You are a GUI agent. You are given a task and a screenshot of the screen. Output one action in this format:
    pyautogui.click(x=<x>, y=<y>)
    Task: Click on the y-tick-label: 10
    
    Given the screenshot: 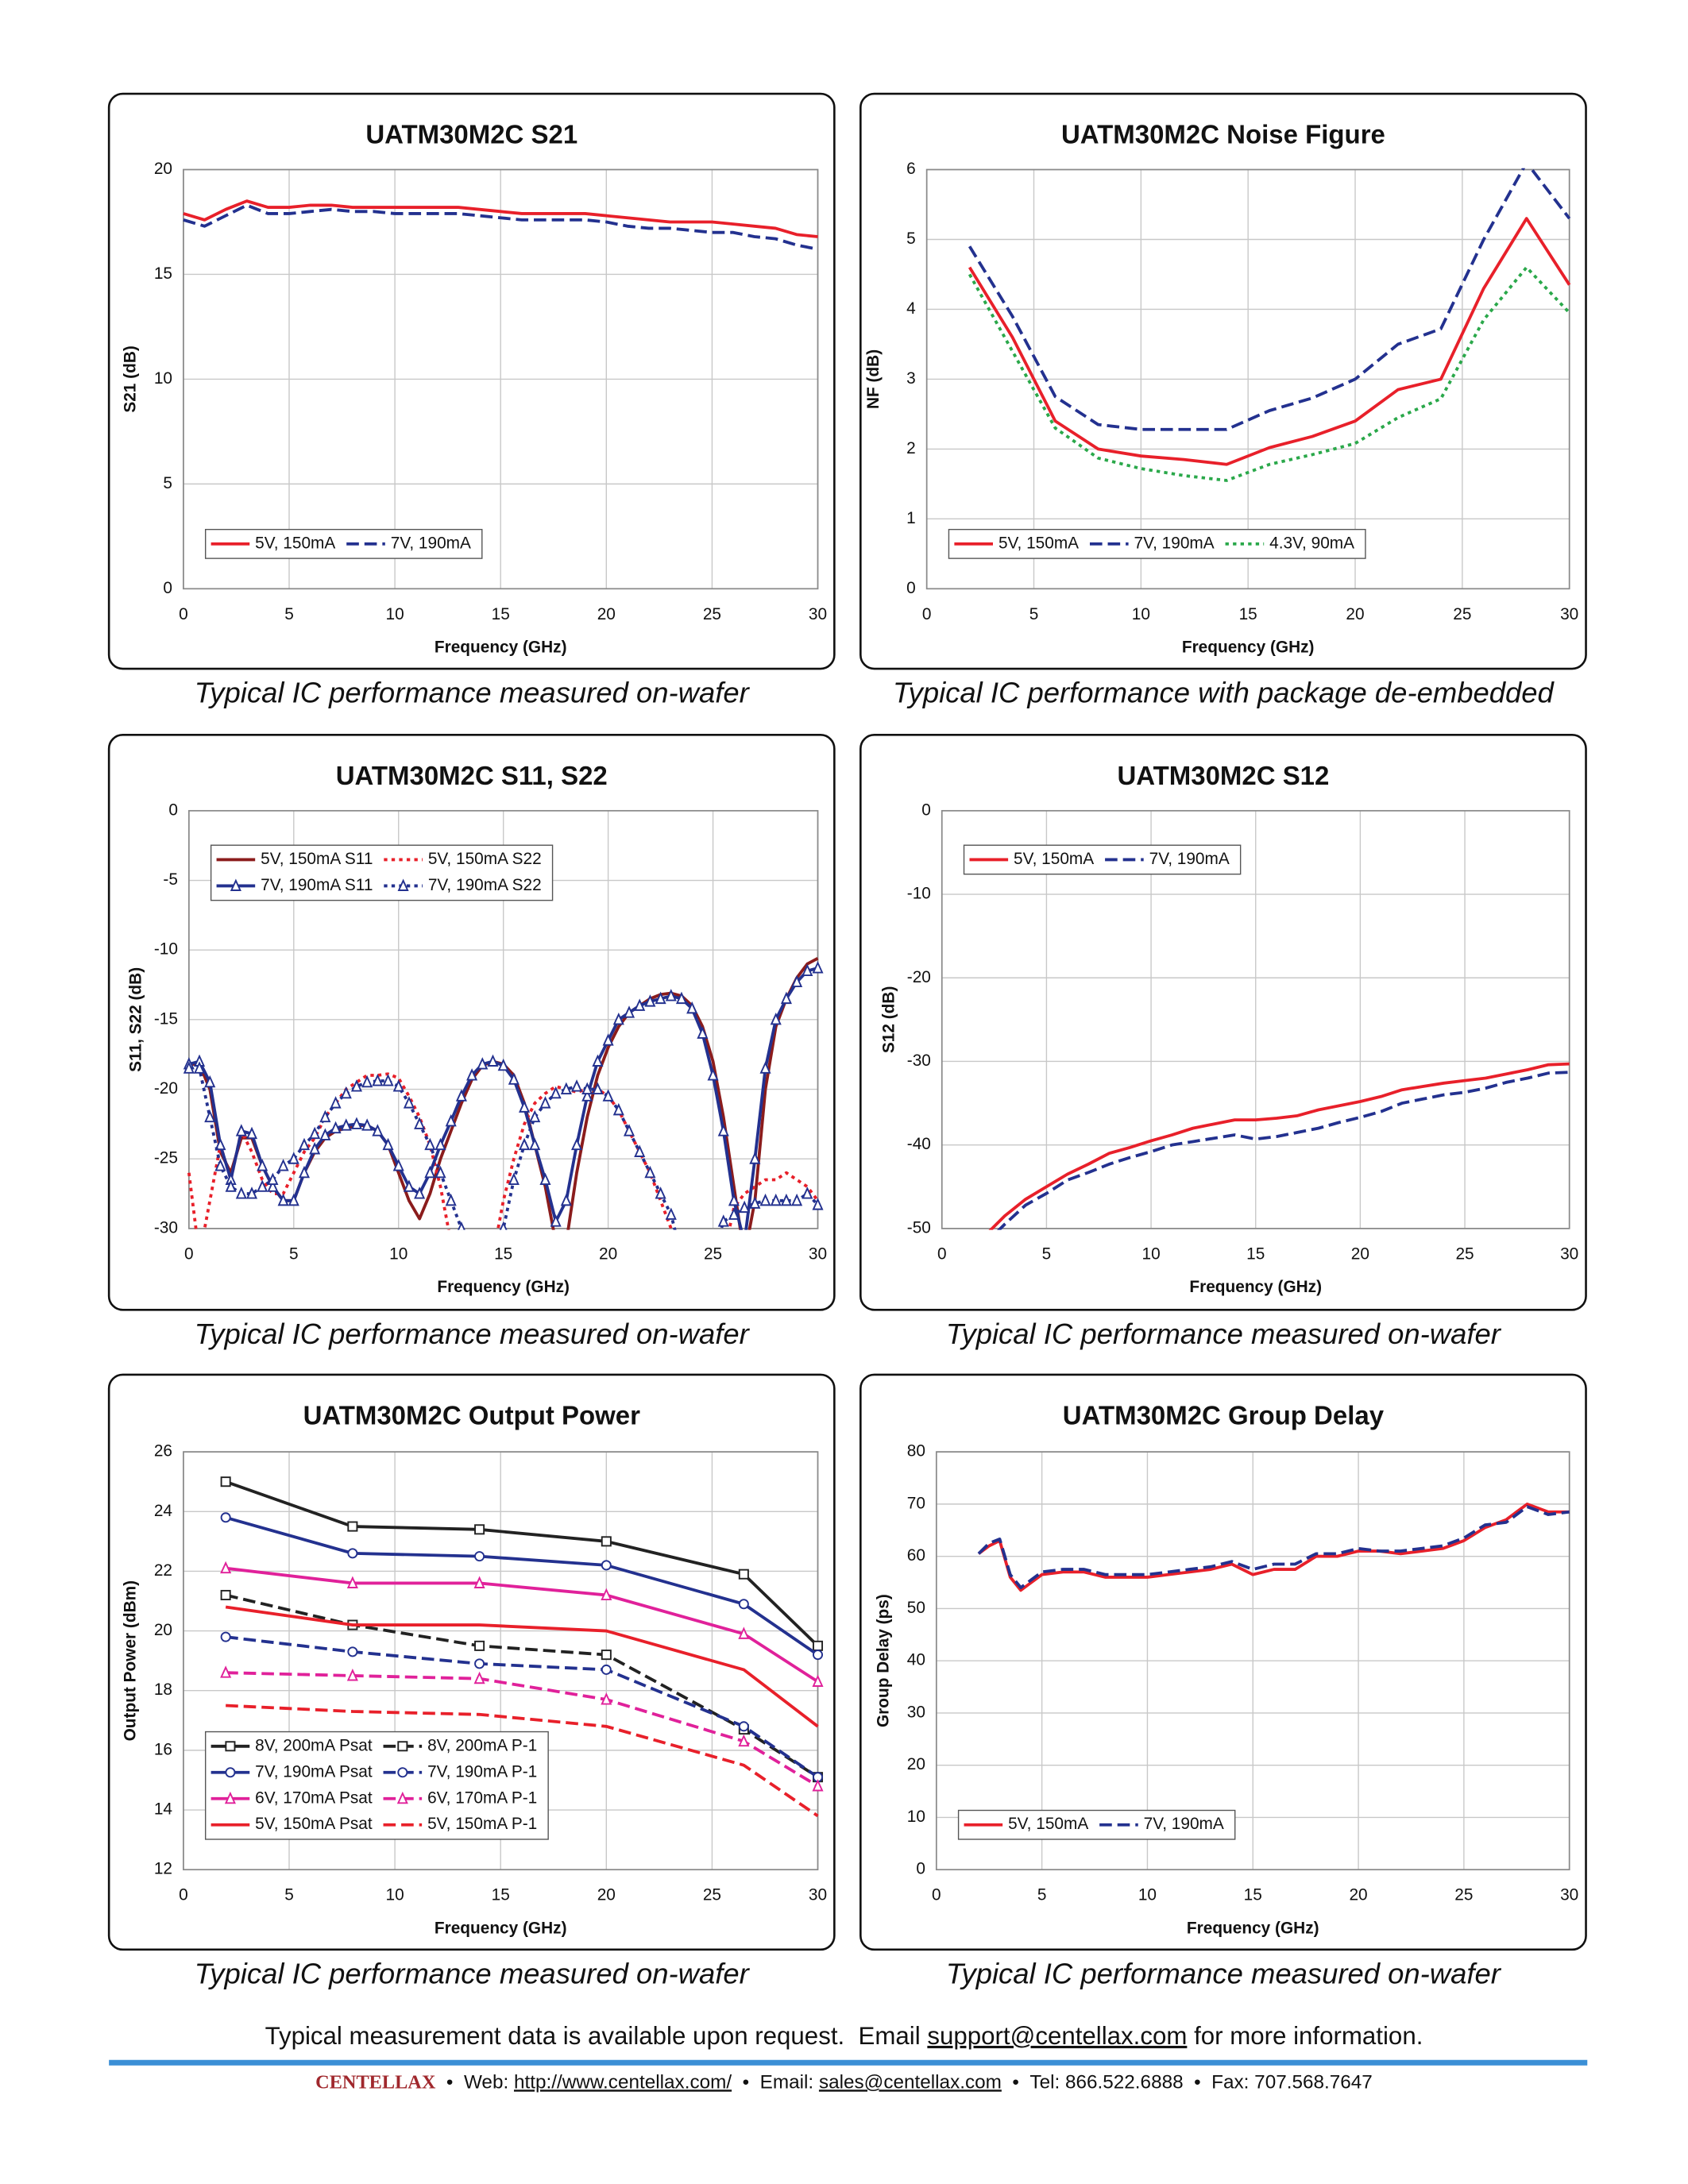 What is the action you would take?
    pyautogui.click(x=163, y=378)
    